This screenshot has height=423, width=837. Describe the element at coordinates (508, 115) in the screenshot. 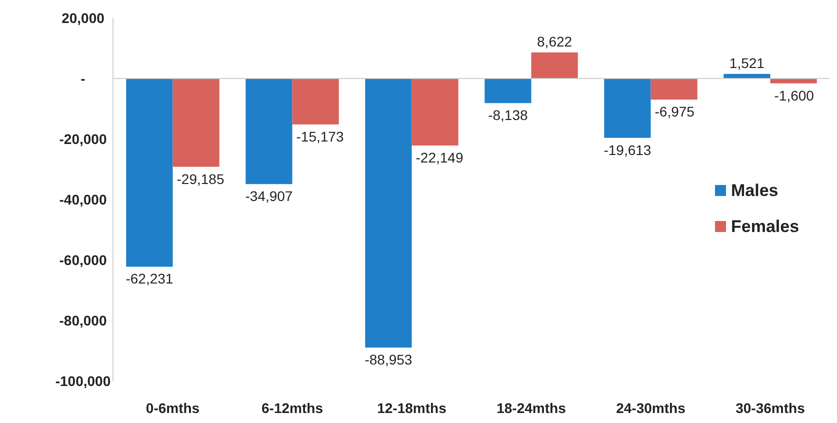

I see `data-label: -8,138` at that location.